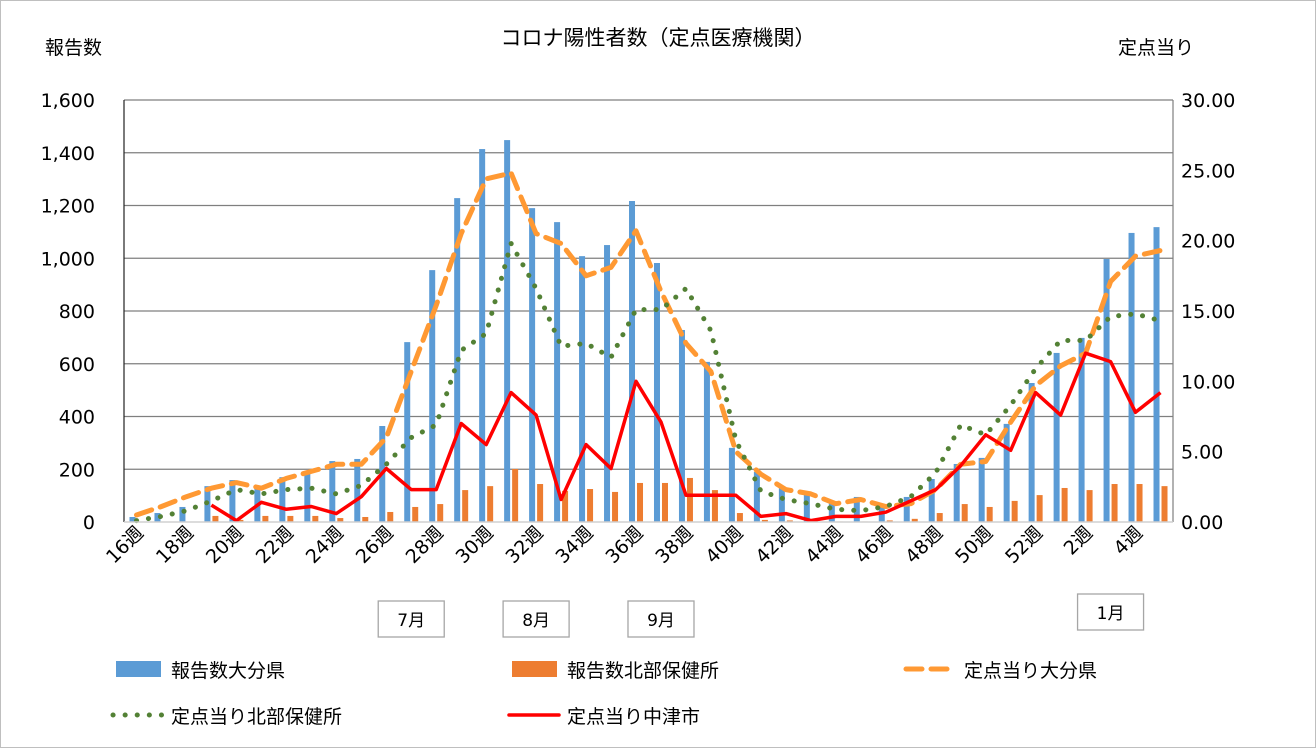  Describe the element at coordinates (68, 259) in the screenshot. I see `y-tick-label: 1,000` at that location.